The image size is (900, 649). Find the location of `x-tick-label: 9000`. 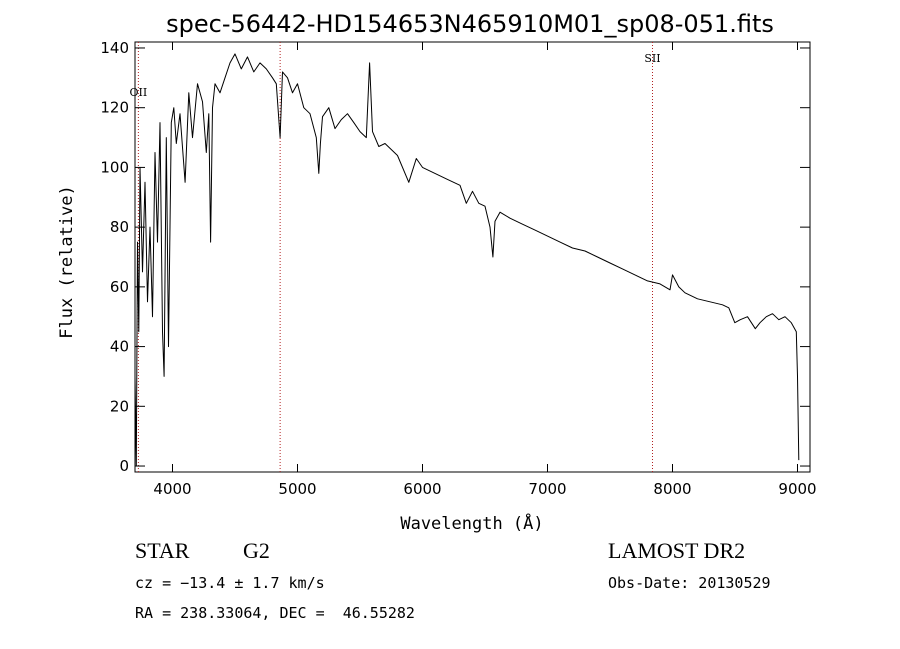

x-tick-label: 9000 is located at coordinates (797, 489).